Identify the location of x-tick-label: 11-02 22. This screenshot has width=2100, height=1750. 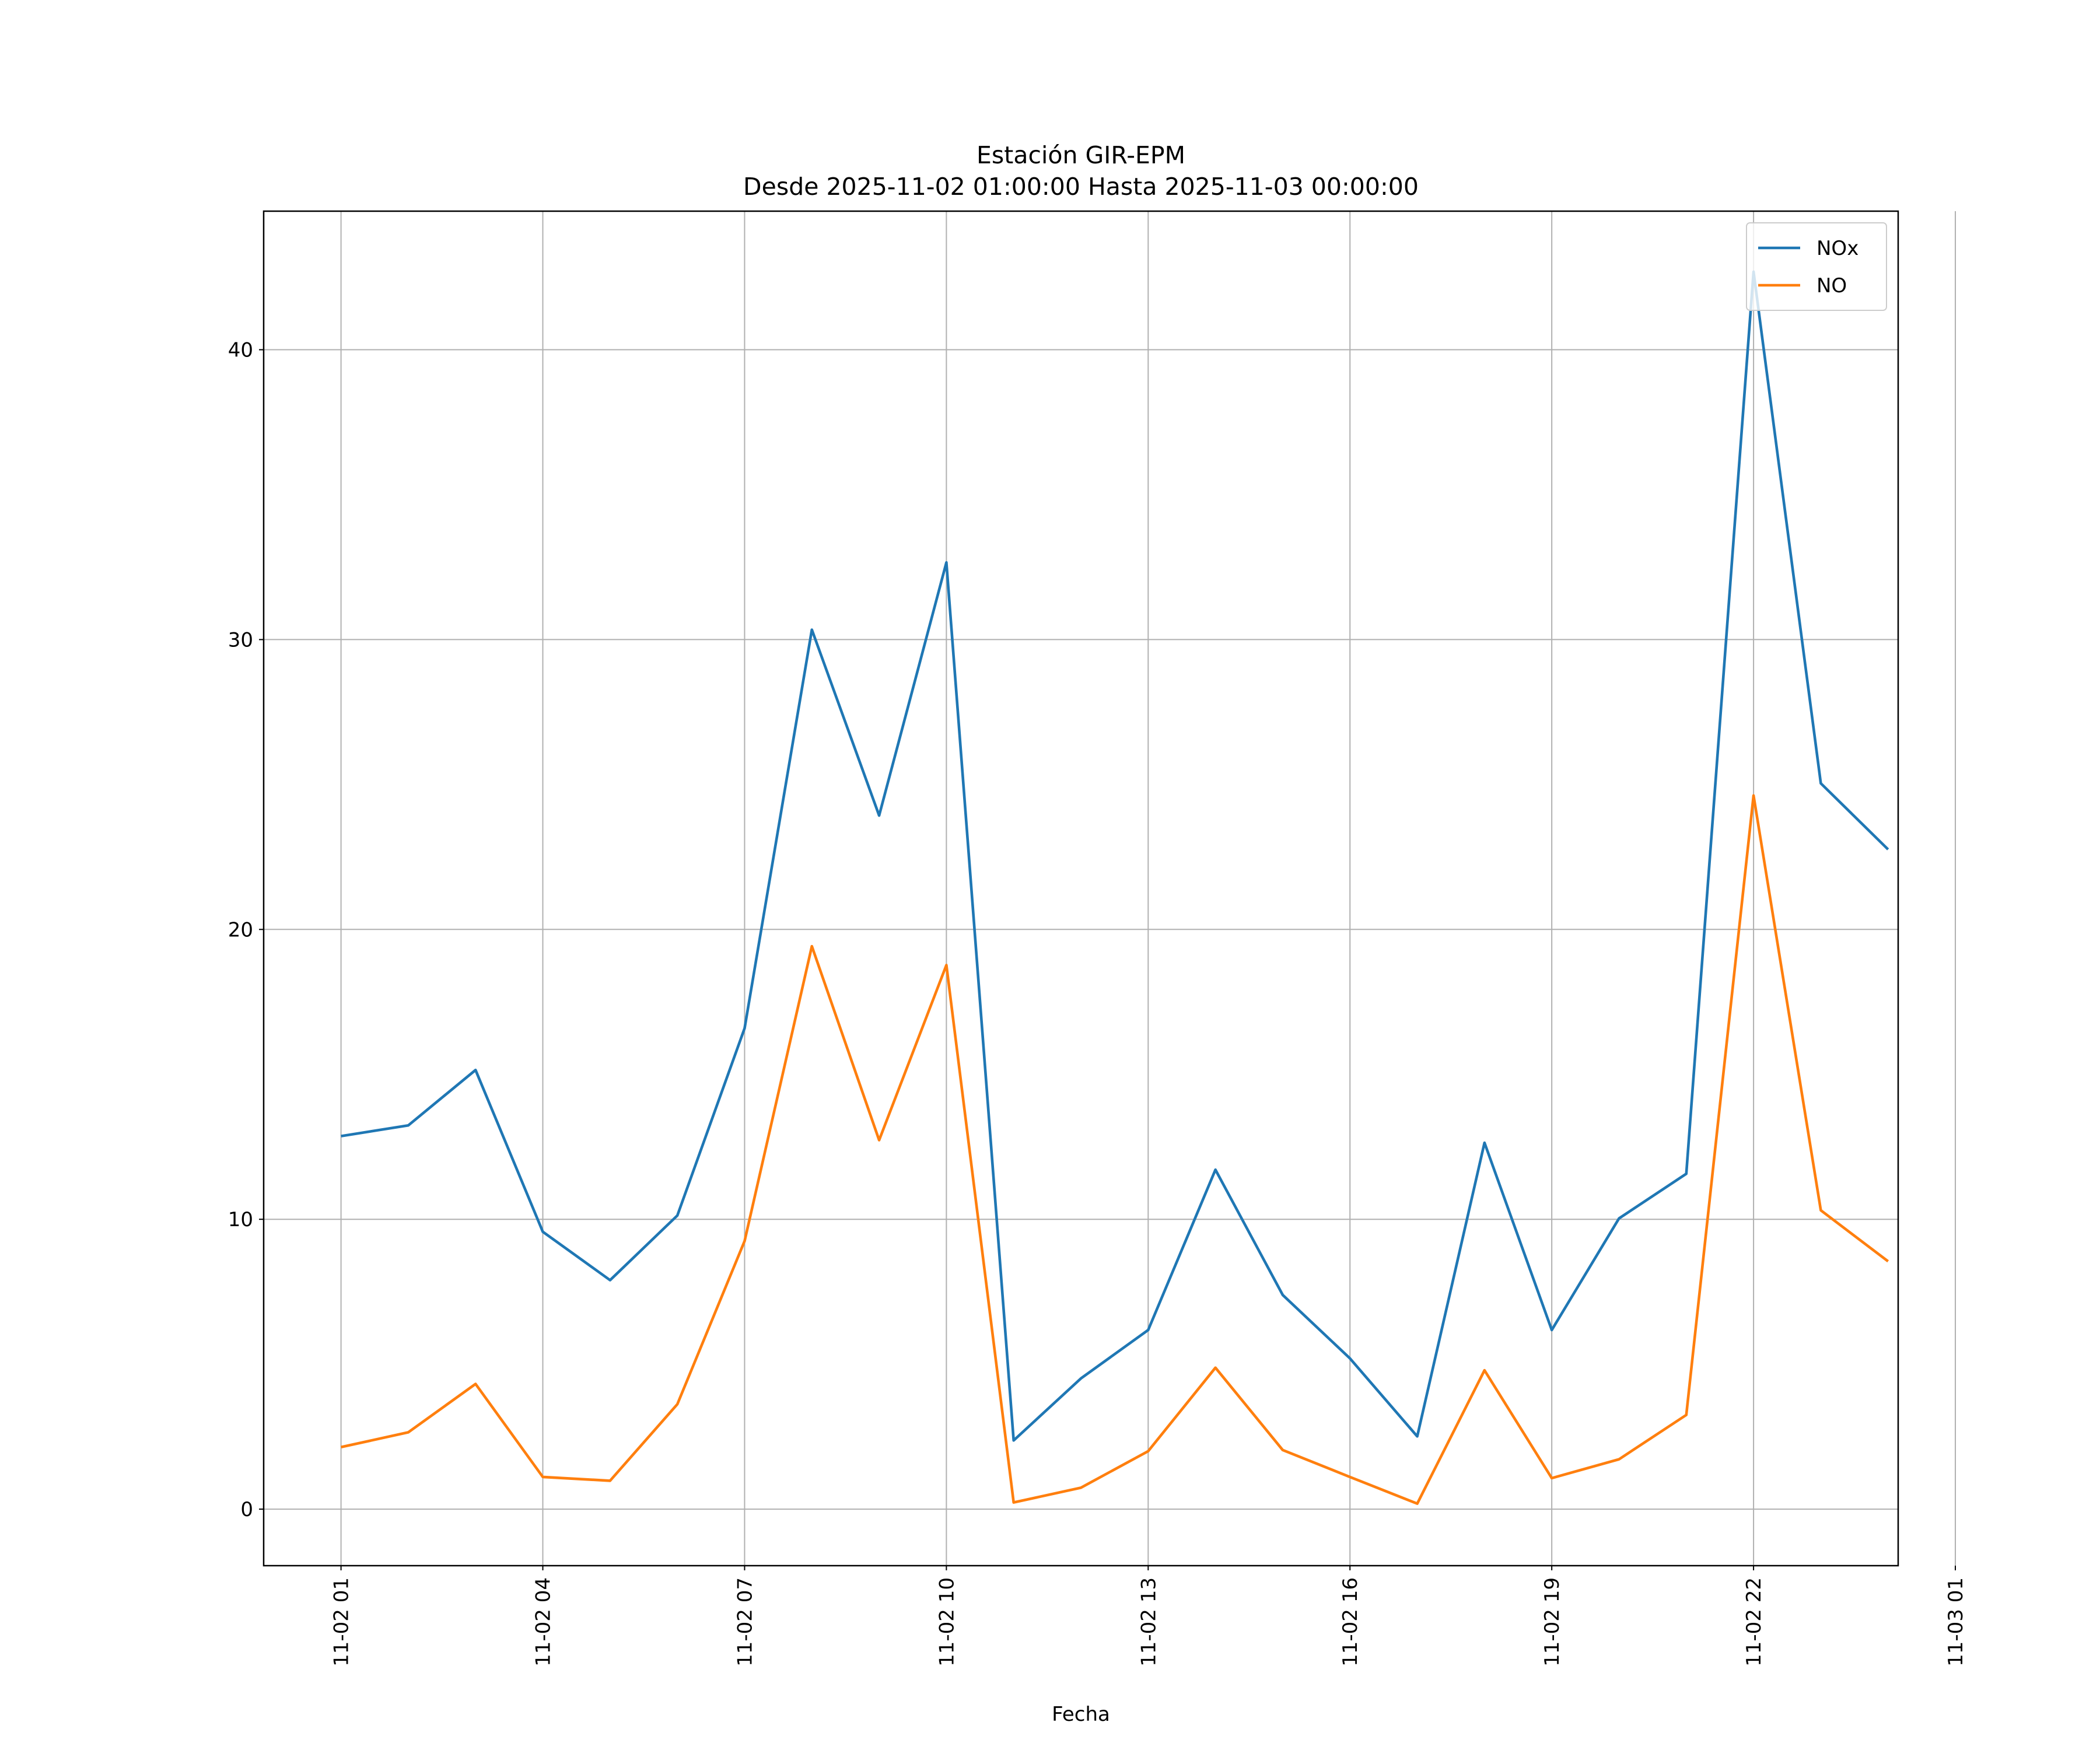
(1754, 1622).